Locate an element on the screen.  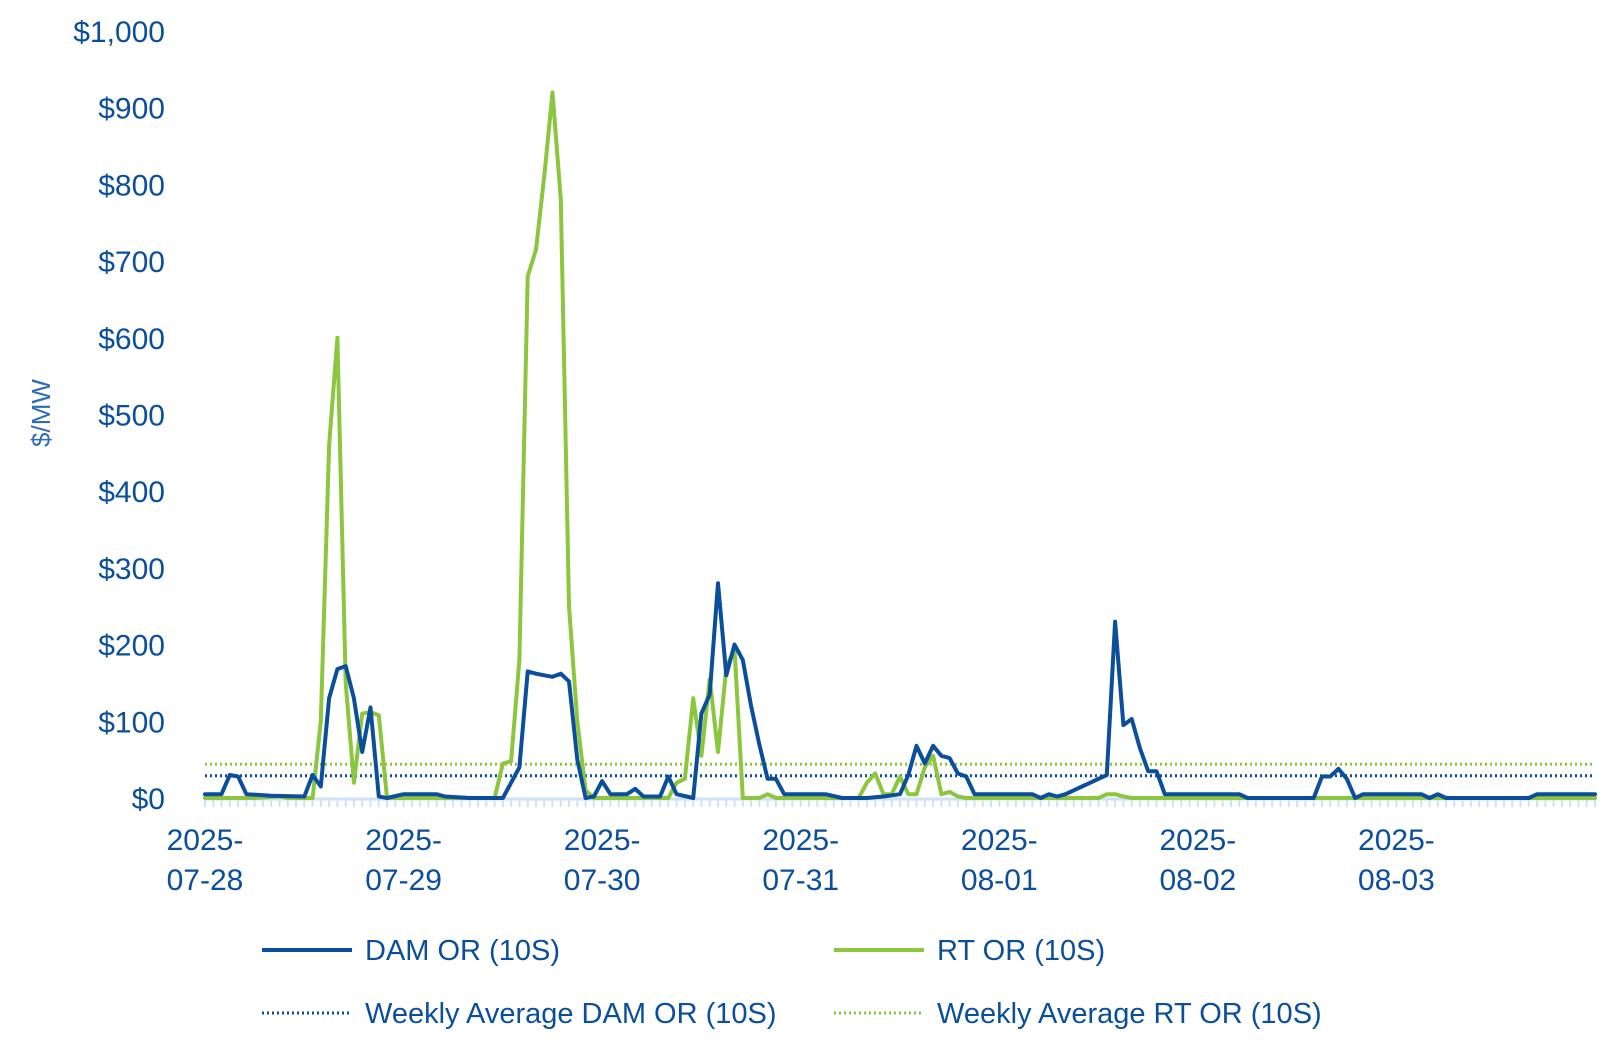
x-tick-label: 2025-07-30 is located at coordinates (602, 860).